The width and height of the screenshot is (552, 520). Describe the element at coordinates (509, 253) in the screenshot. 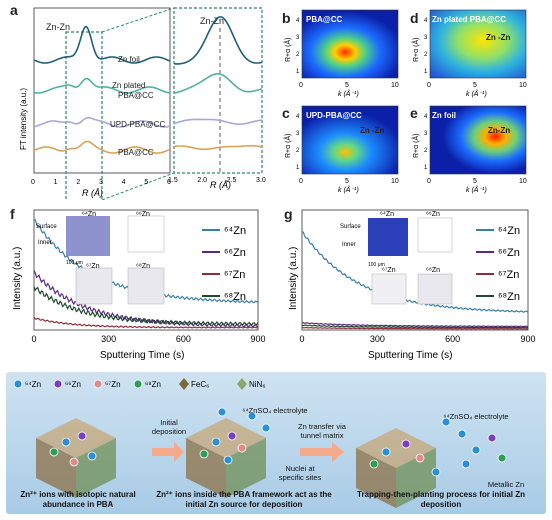

I see `legend-label: ⁶⁶Zn` at that location.